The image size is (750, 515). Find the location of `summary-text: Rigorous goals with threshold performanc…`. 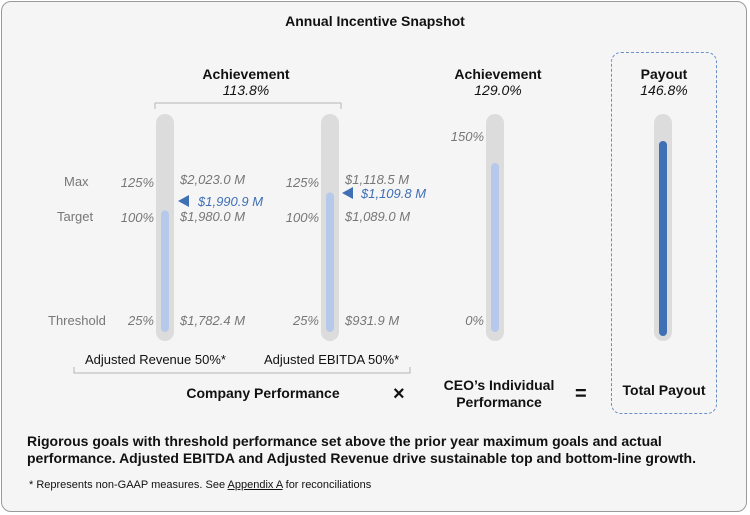

summary-text: Rigorous goals with threshold performanc… is located at coordinates (361, 449).